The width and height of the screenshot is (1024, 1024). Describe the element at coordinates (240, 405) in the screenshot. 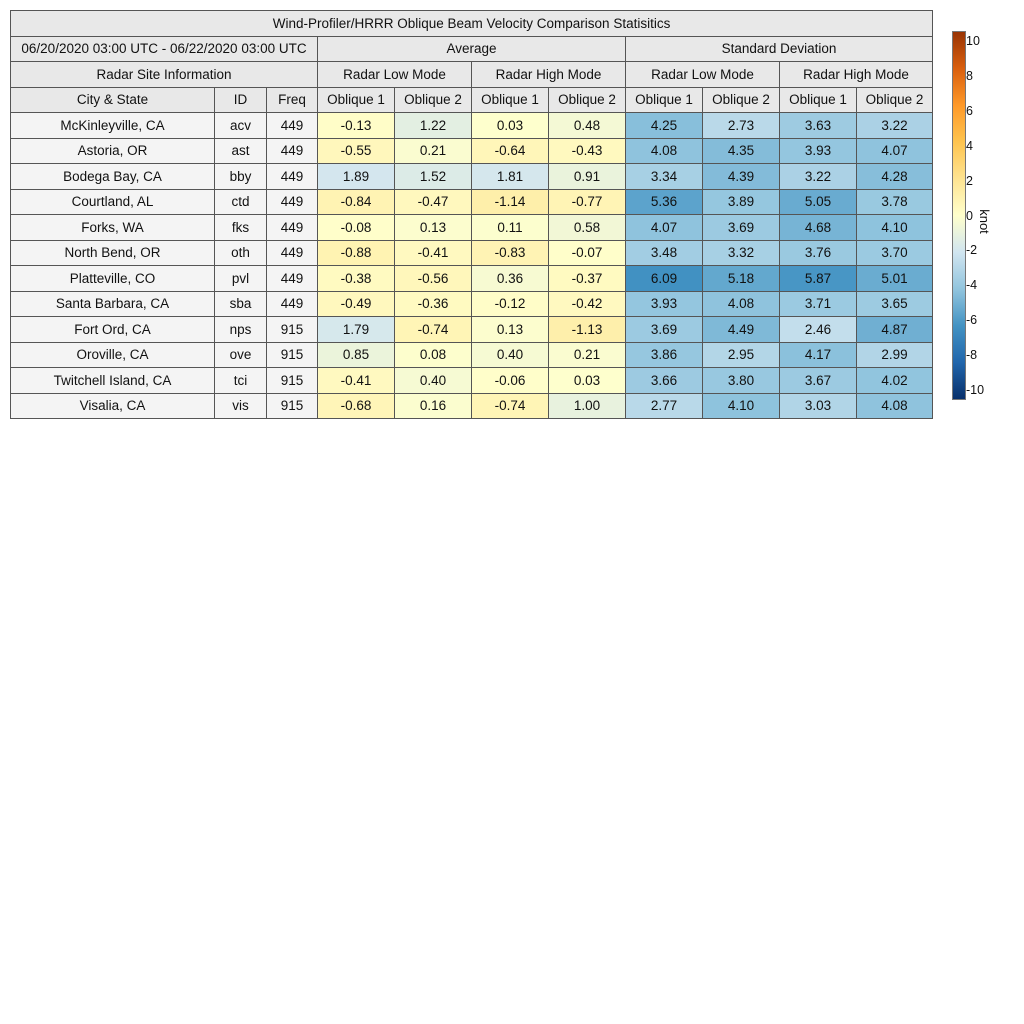

I see `site-id: vis` at that location.